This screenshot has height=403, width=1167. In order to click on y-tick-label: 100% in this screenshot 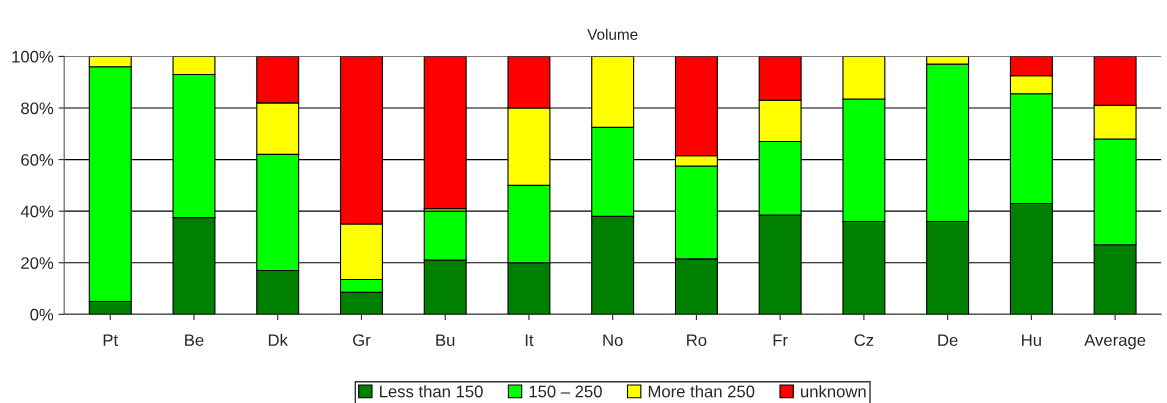, I will do `click(33, 56)`.